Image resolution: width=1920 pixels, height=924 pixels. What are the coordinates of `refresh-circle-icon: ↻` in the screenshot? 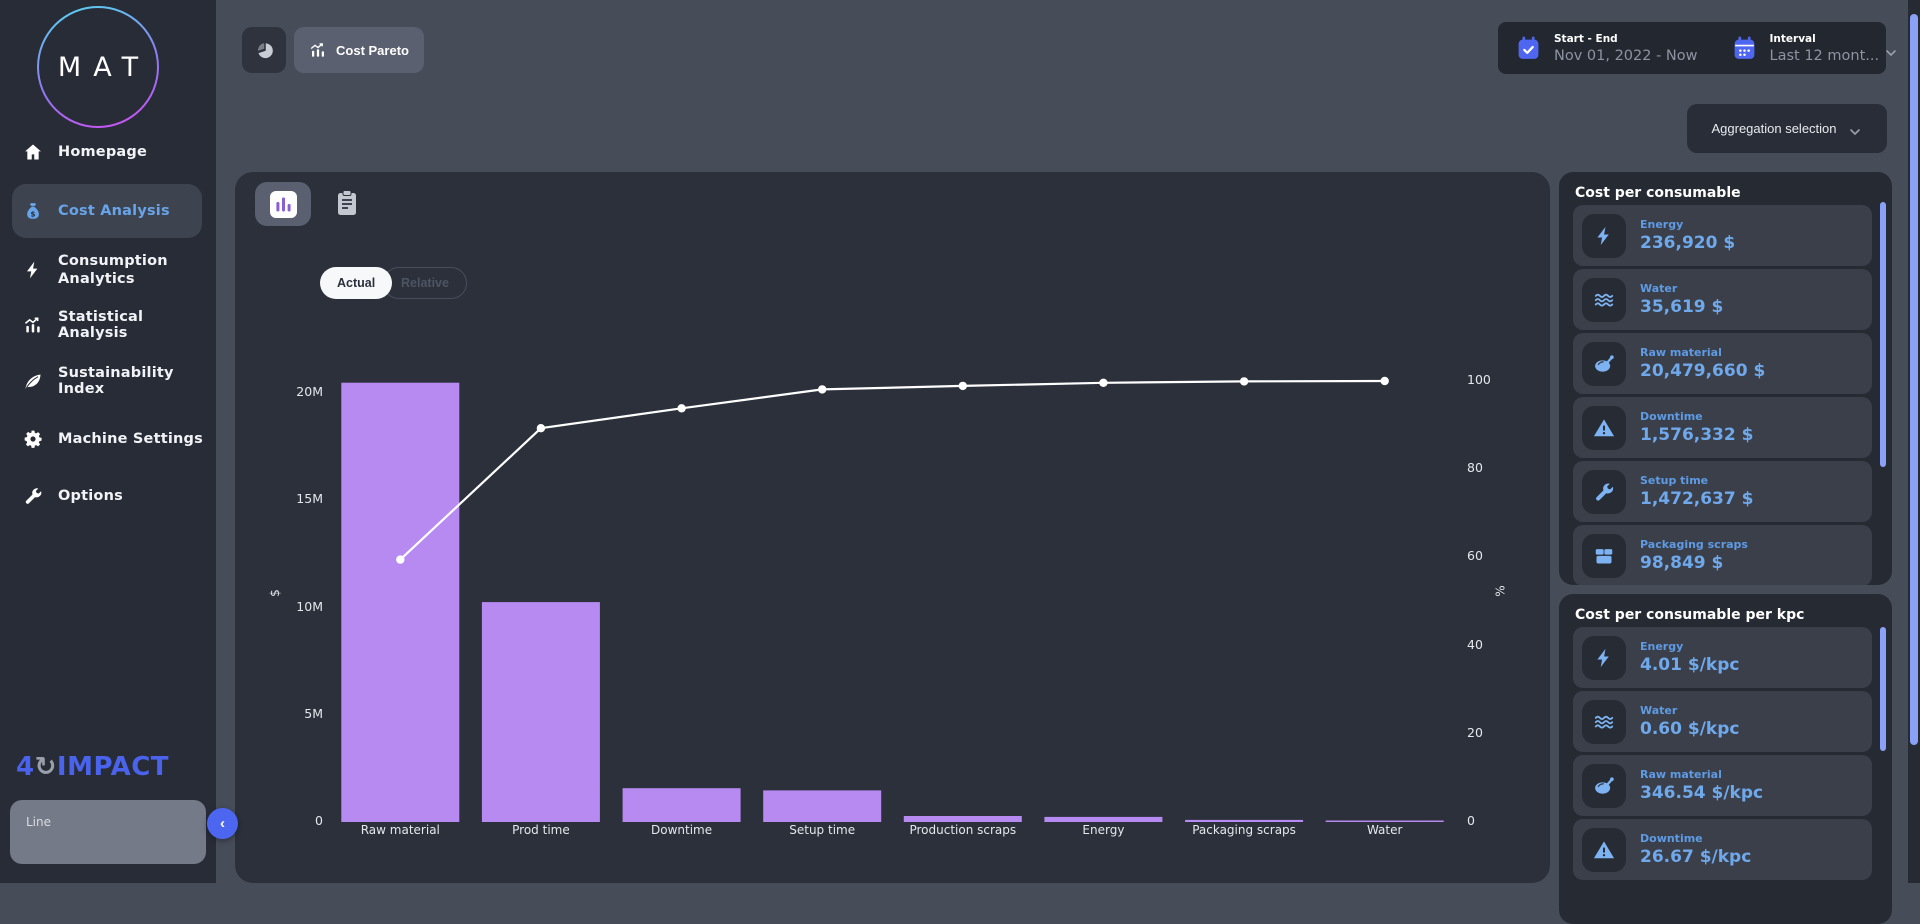 It's located at (45, 767).